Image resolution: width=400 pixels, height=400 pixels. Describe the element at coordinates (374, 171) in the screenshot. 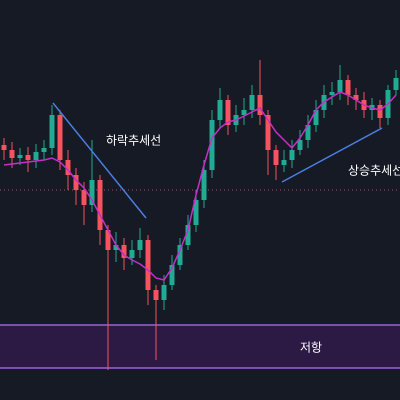

I see `annotation: 상승추세선` at that location.